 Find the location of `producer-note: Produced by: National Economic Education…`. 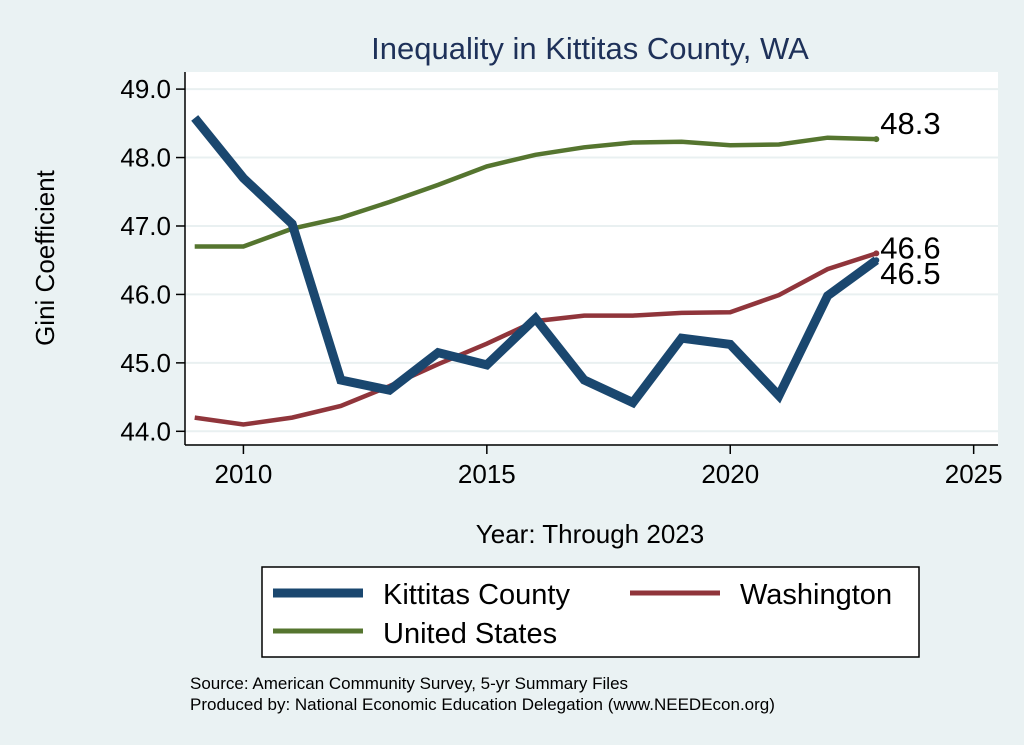

producer-note: Produced by: National Economic Education… is located at coordinates (482, 704).